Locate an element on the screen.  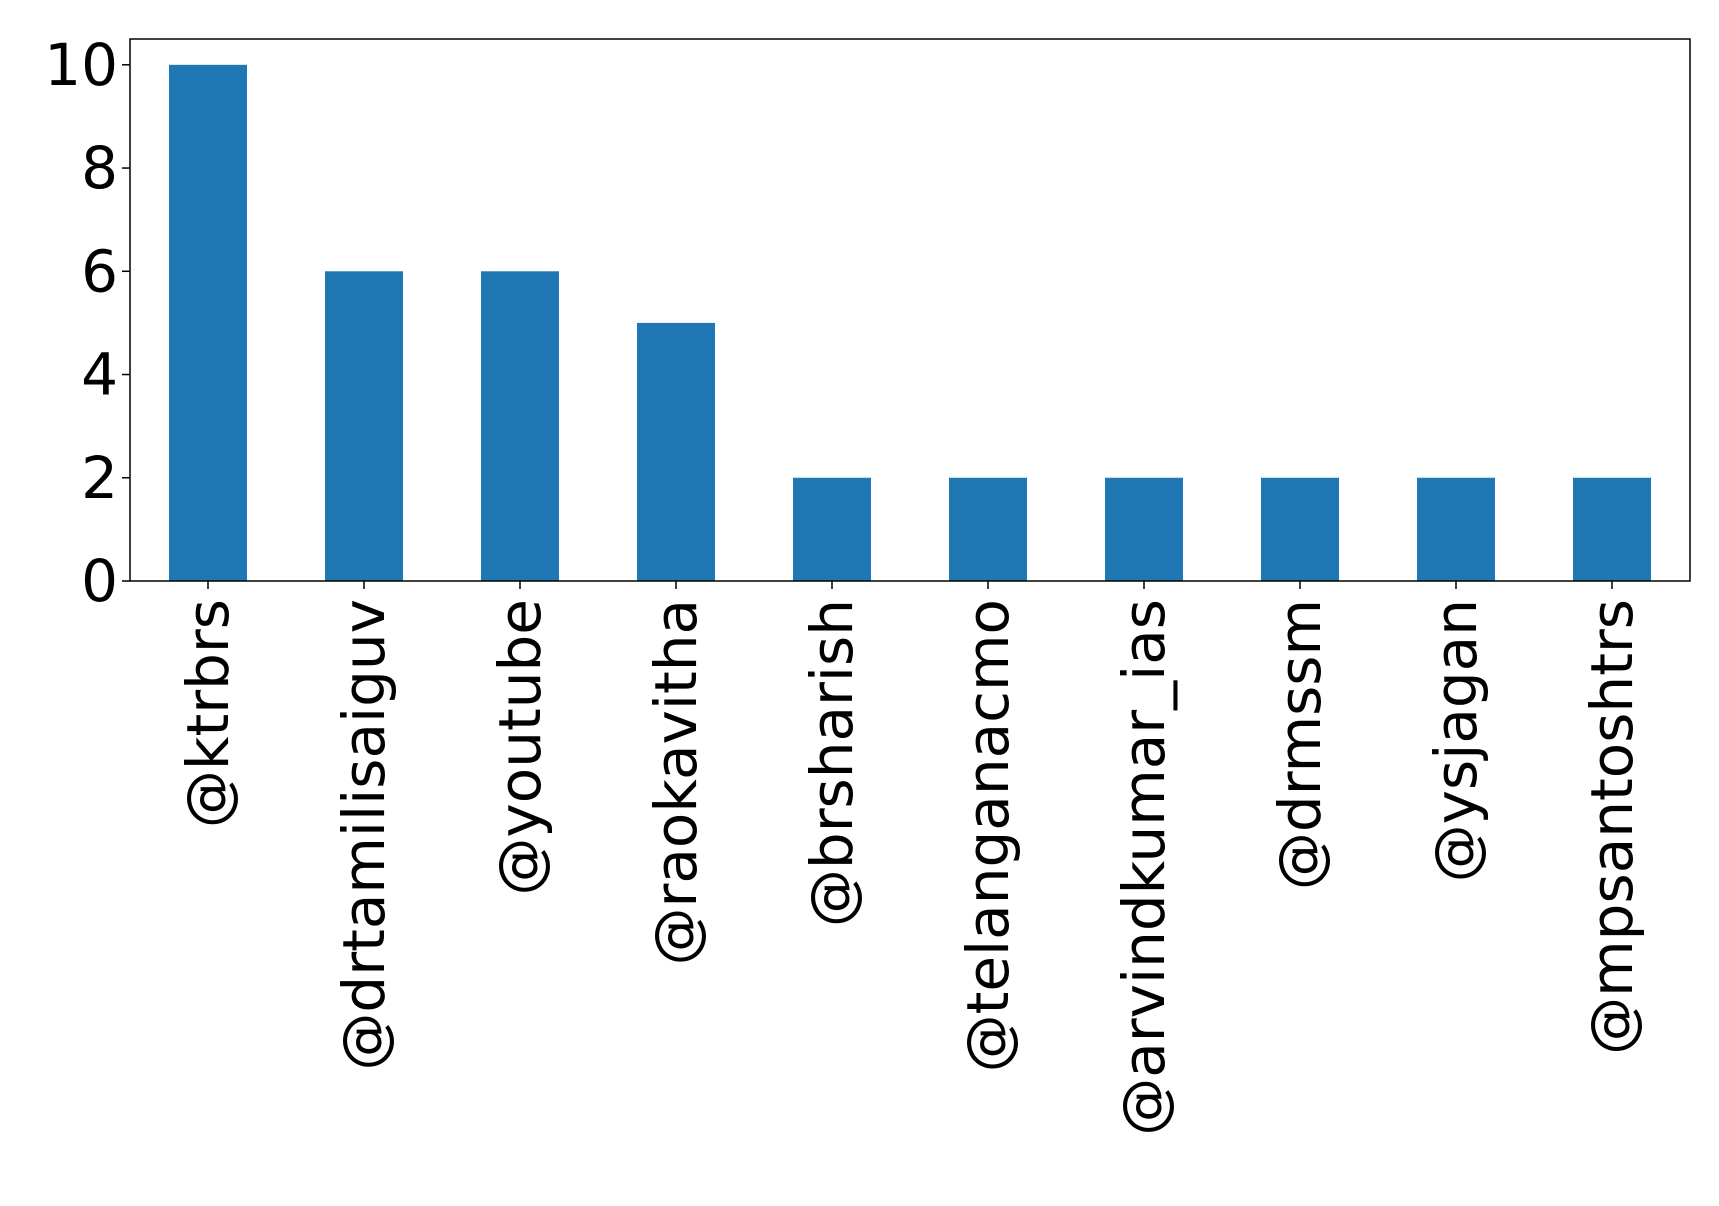
x-tick-label: @drmssm is located at coordinates (1300, 744).